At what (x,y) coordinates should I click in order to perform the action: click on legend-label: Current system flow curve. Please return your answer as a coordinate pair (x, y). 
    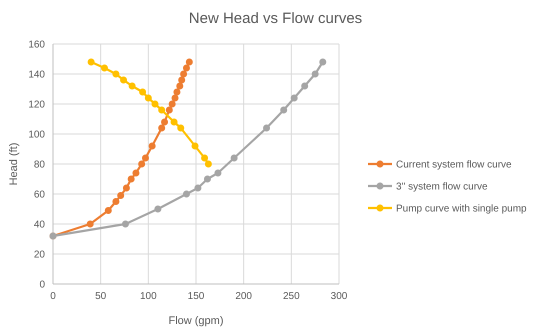
    Looking at the image, I should click on (454, 165).